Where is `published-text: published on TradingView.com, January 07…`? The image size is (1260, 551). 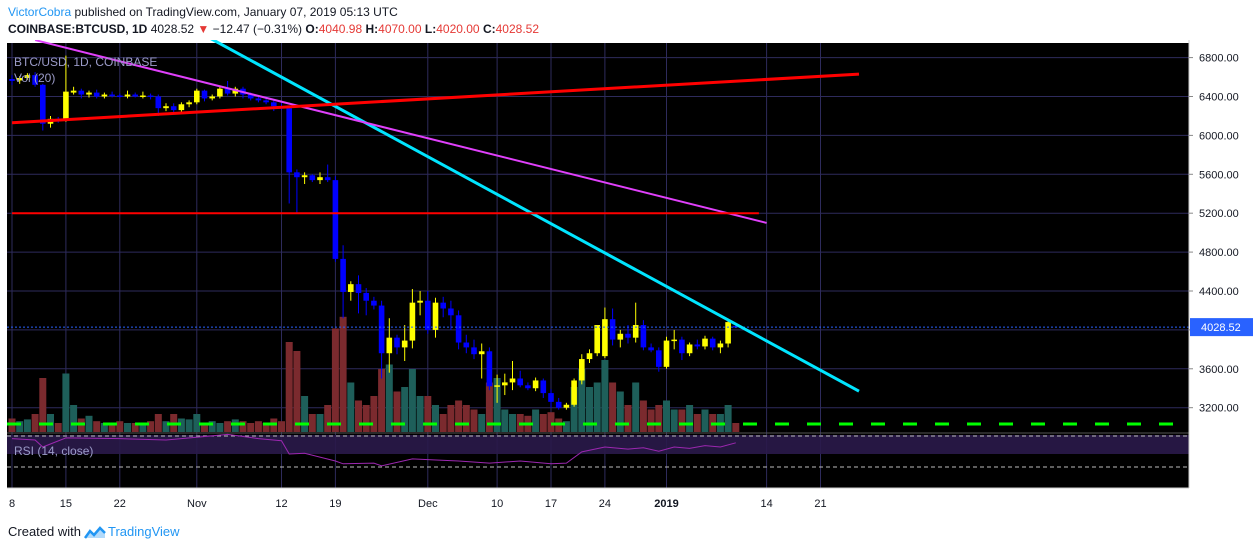 published-text: published on TradingView.com, January 07… is located at coordinates (236, 12).